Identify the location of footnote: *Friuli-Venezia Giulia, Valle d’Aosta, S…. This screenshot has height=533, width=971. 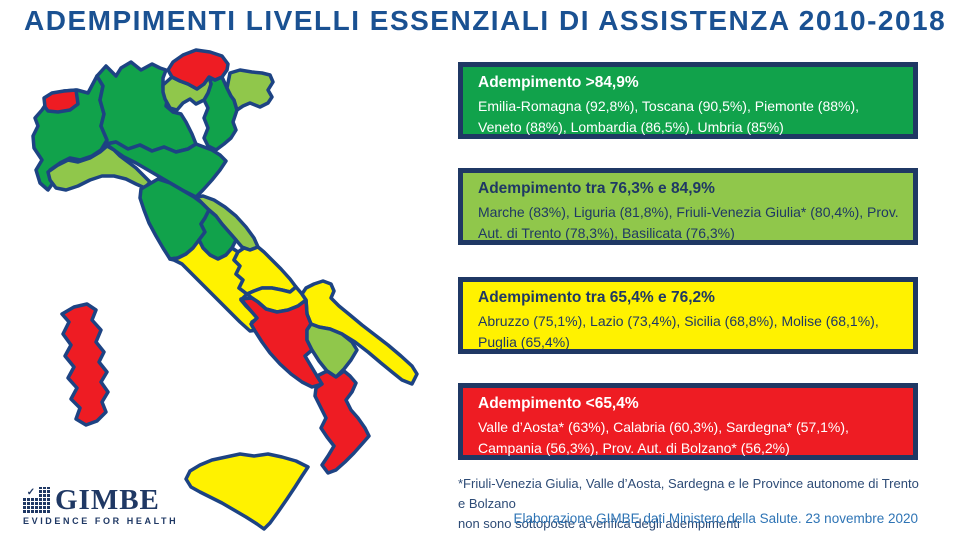
(693, 503).